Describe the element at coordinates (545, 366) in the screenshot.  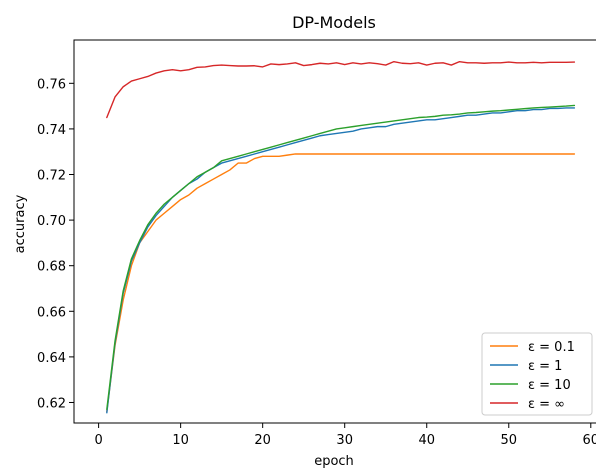
I see `legend-label: ε = 1` at that location.